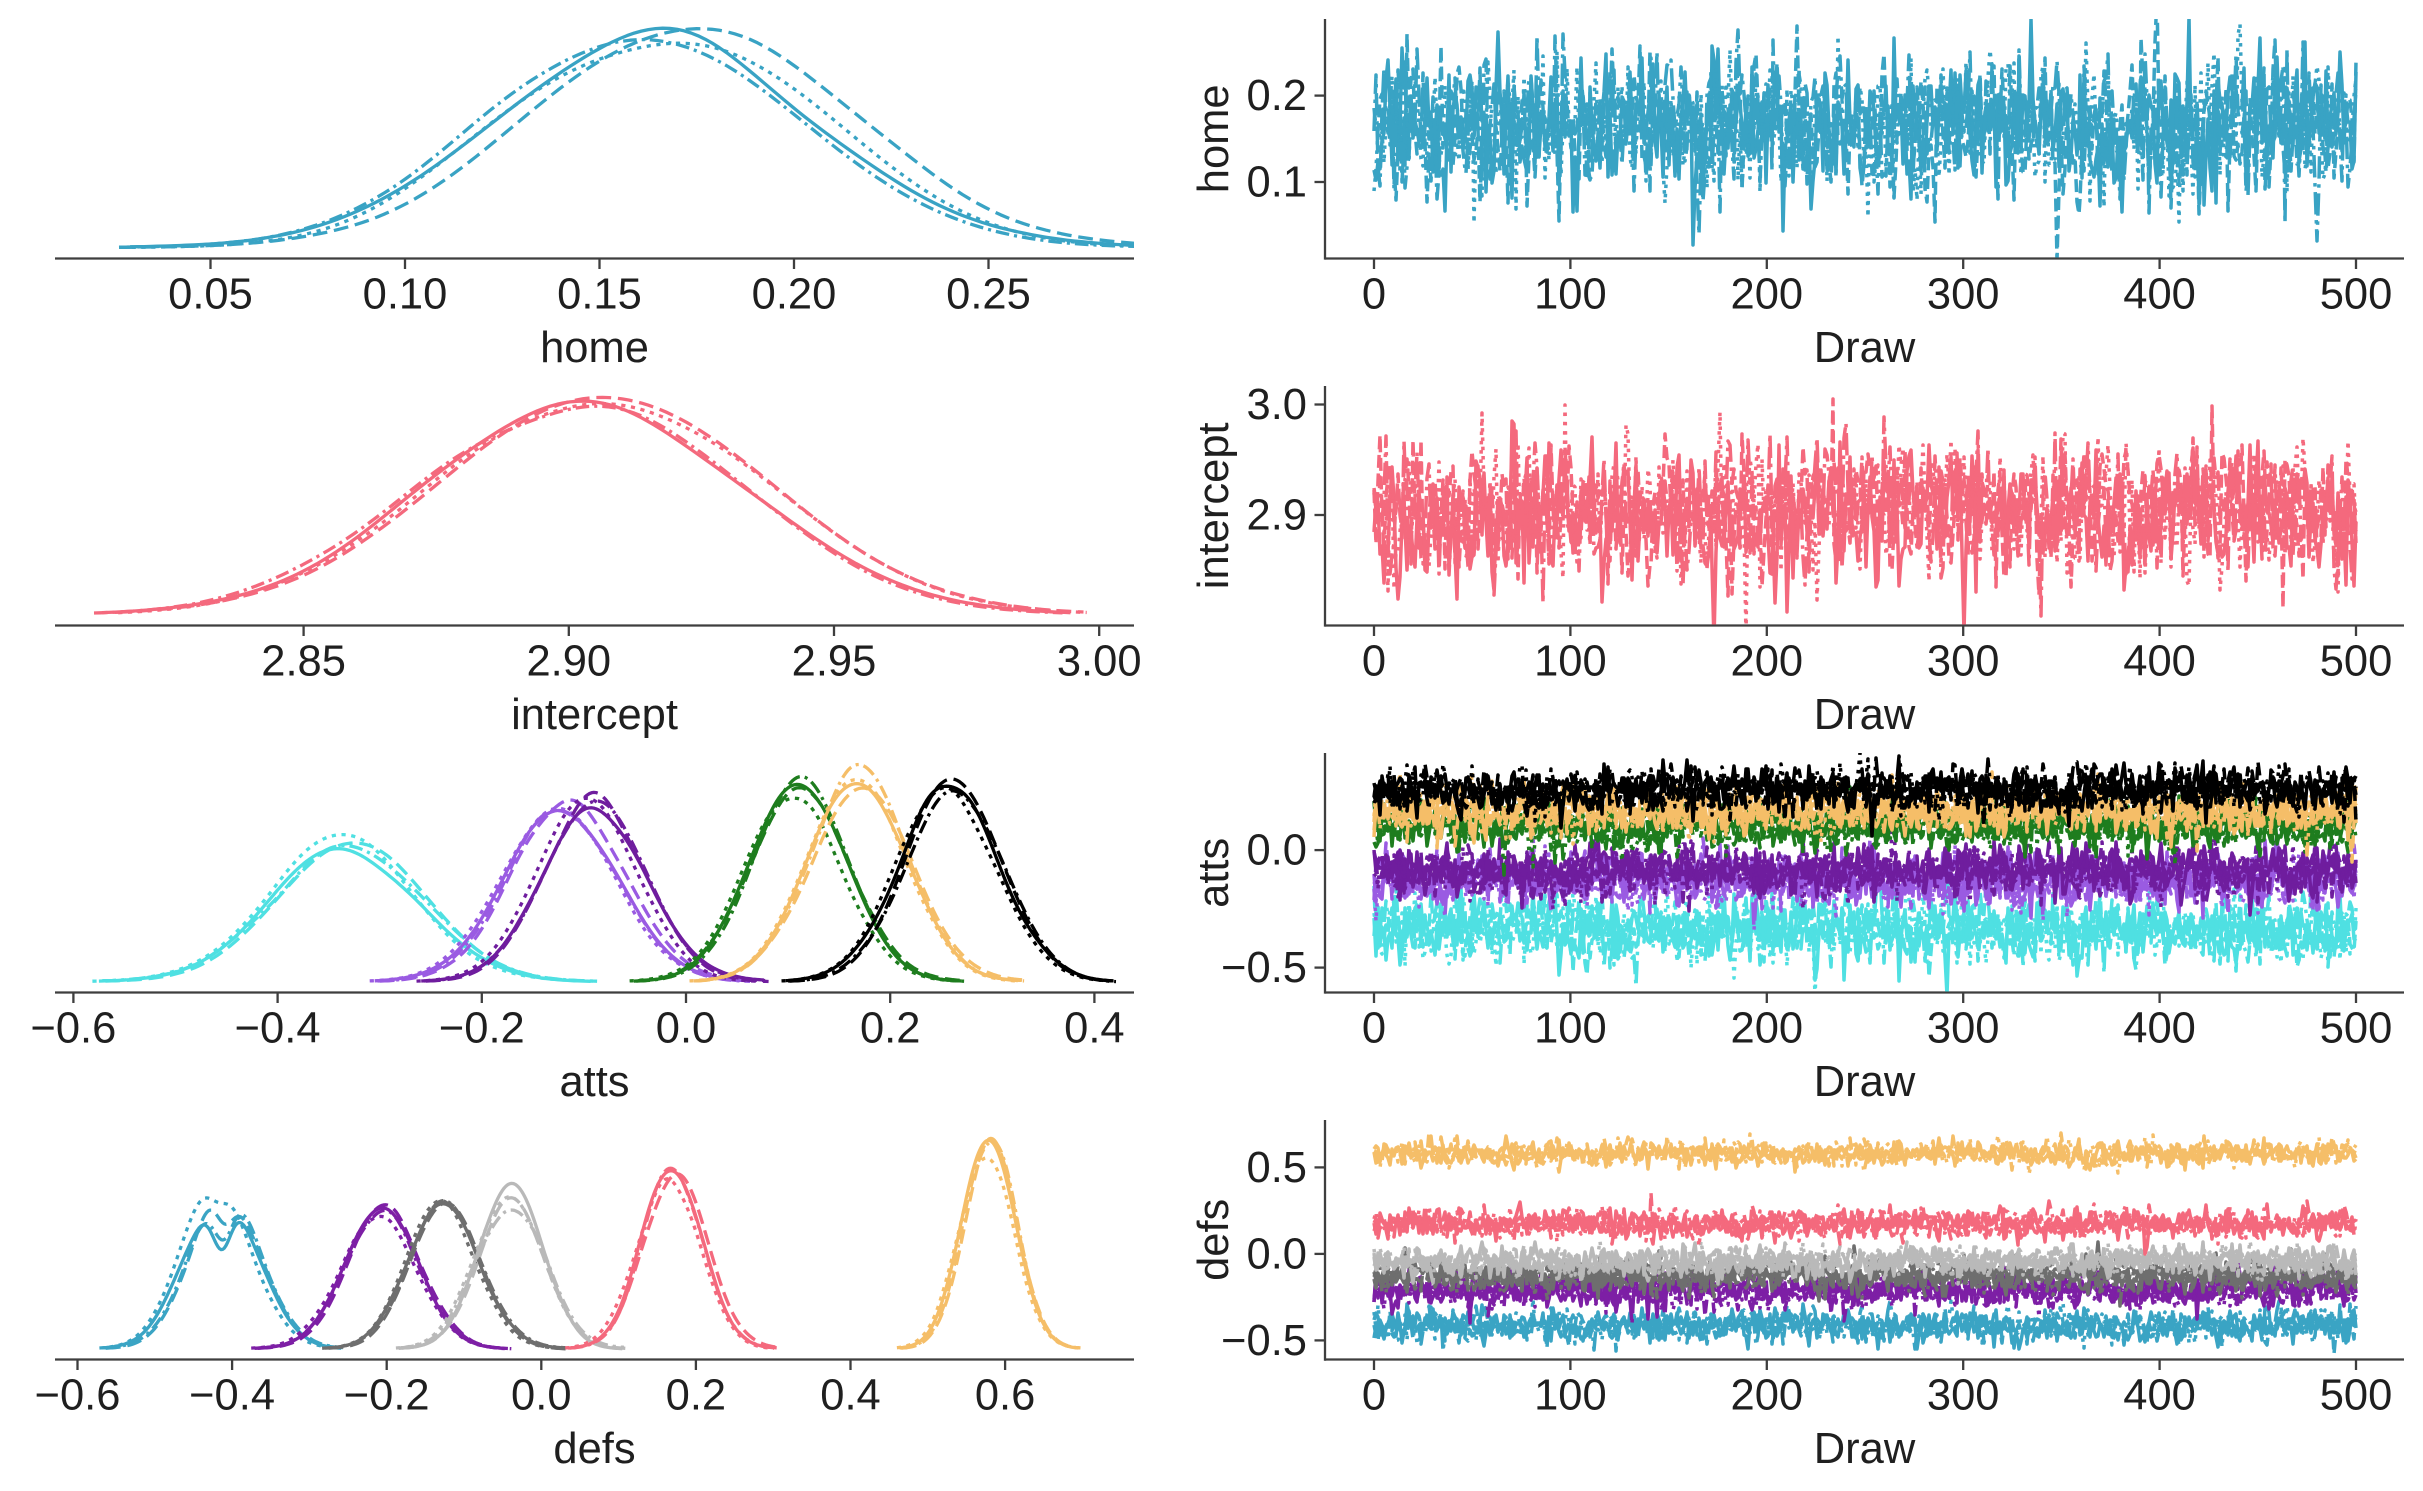 The width and height of the screenshot is (2423, 1491). I want to click on svg-text: 3.0, so click(1277, 405).